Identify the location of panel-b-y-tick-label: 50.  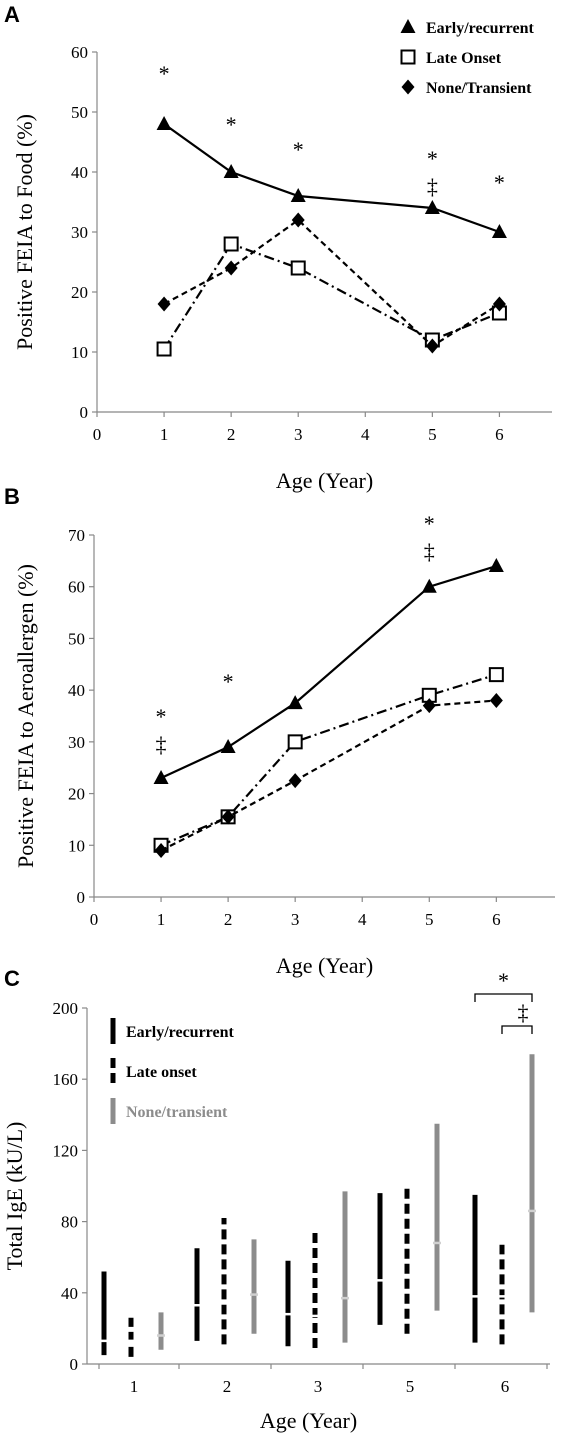
(76, 638).